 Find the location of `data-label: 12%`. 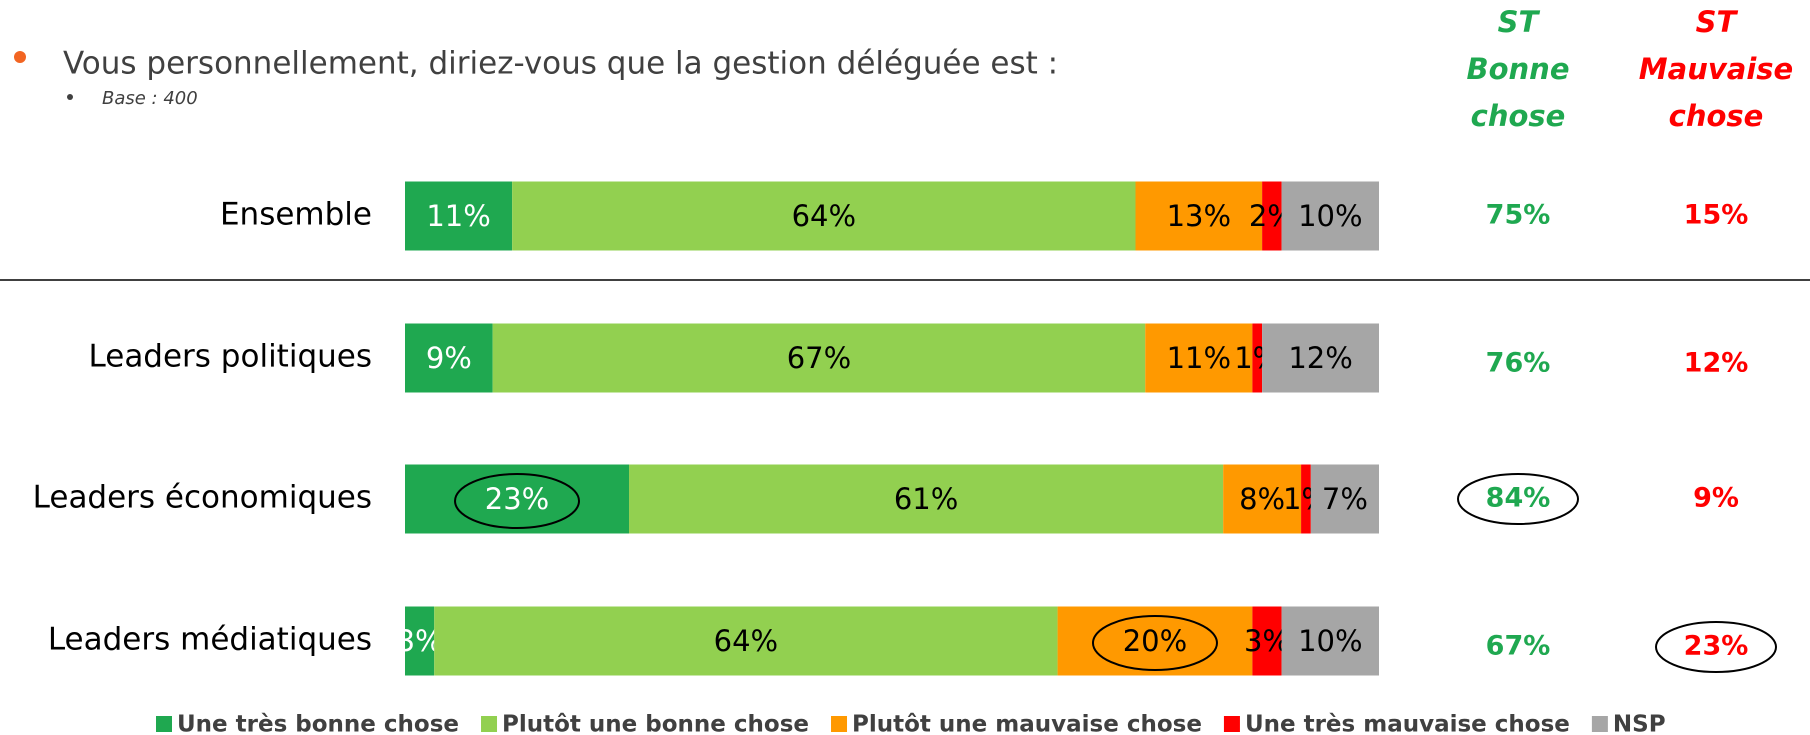

data-label: 12% is located at coordinates (1320, 358).